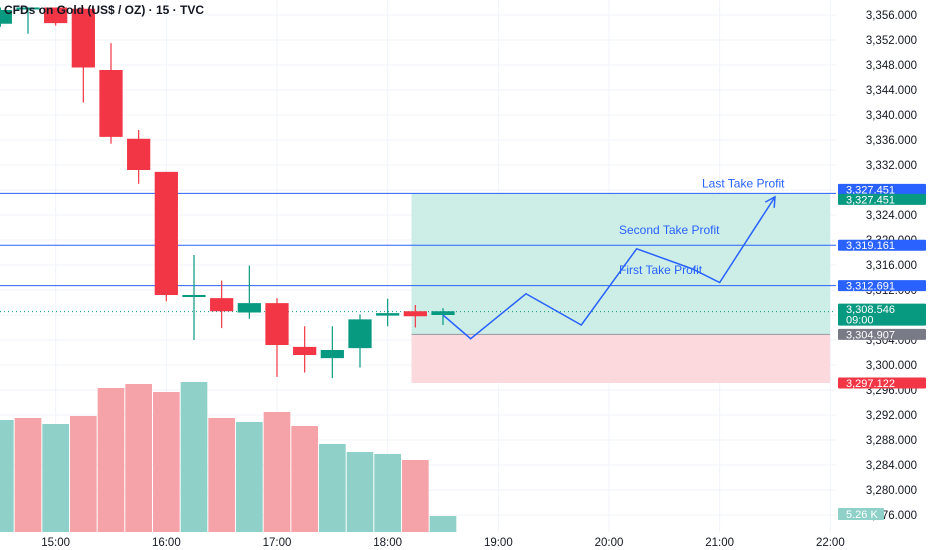  What do you see at coordinates (830, 543) in the screenshot?
I see `time-axis-tick: 22:00` at bounding box center [830, 543].